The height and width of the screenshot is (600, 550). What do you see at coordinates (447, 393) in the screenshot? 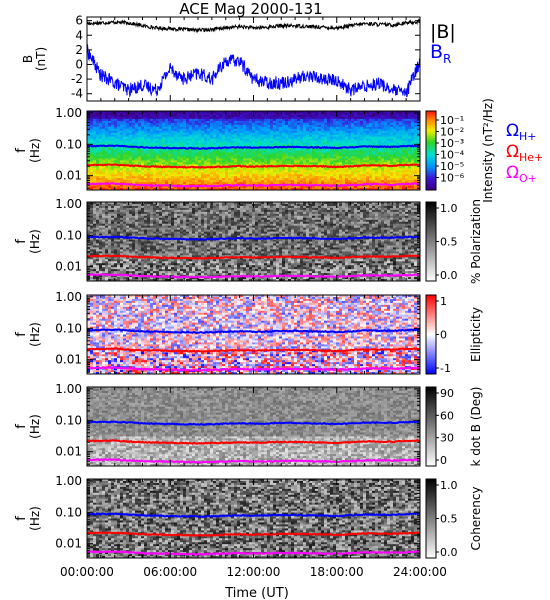
I see `colorbar-tick-label: 90` at bounding box center [447, 393].